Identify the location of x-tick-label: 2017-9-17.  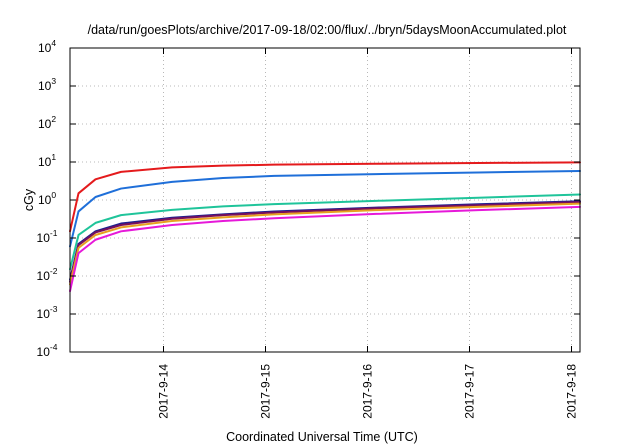
(470, 391).